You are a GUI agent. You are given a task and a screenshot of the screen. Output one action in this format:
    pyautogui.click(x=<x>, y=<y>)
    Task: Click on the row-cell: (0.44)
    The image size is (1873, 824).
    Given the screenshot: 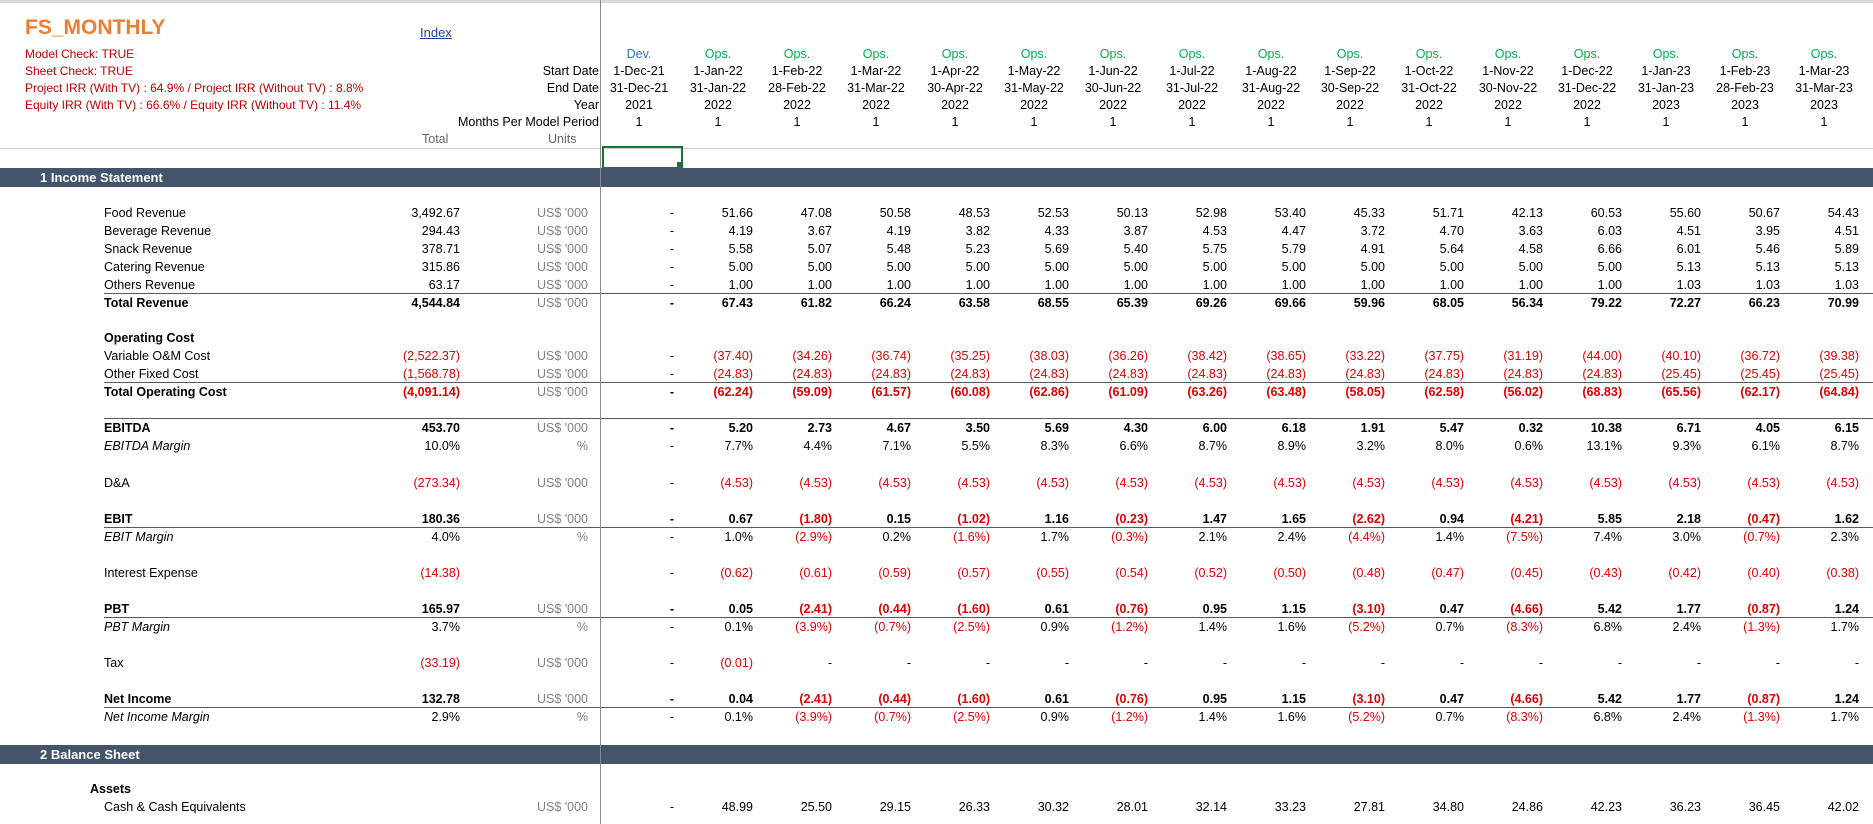 What is the action you would take?
    pyautogui.click(x=894, y=609)
    